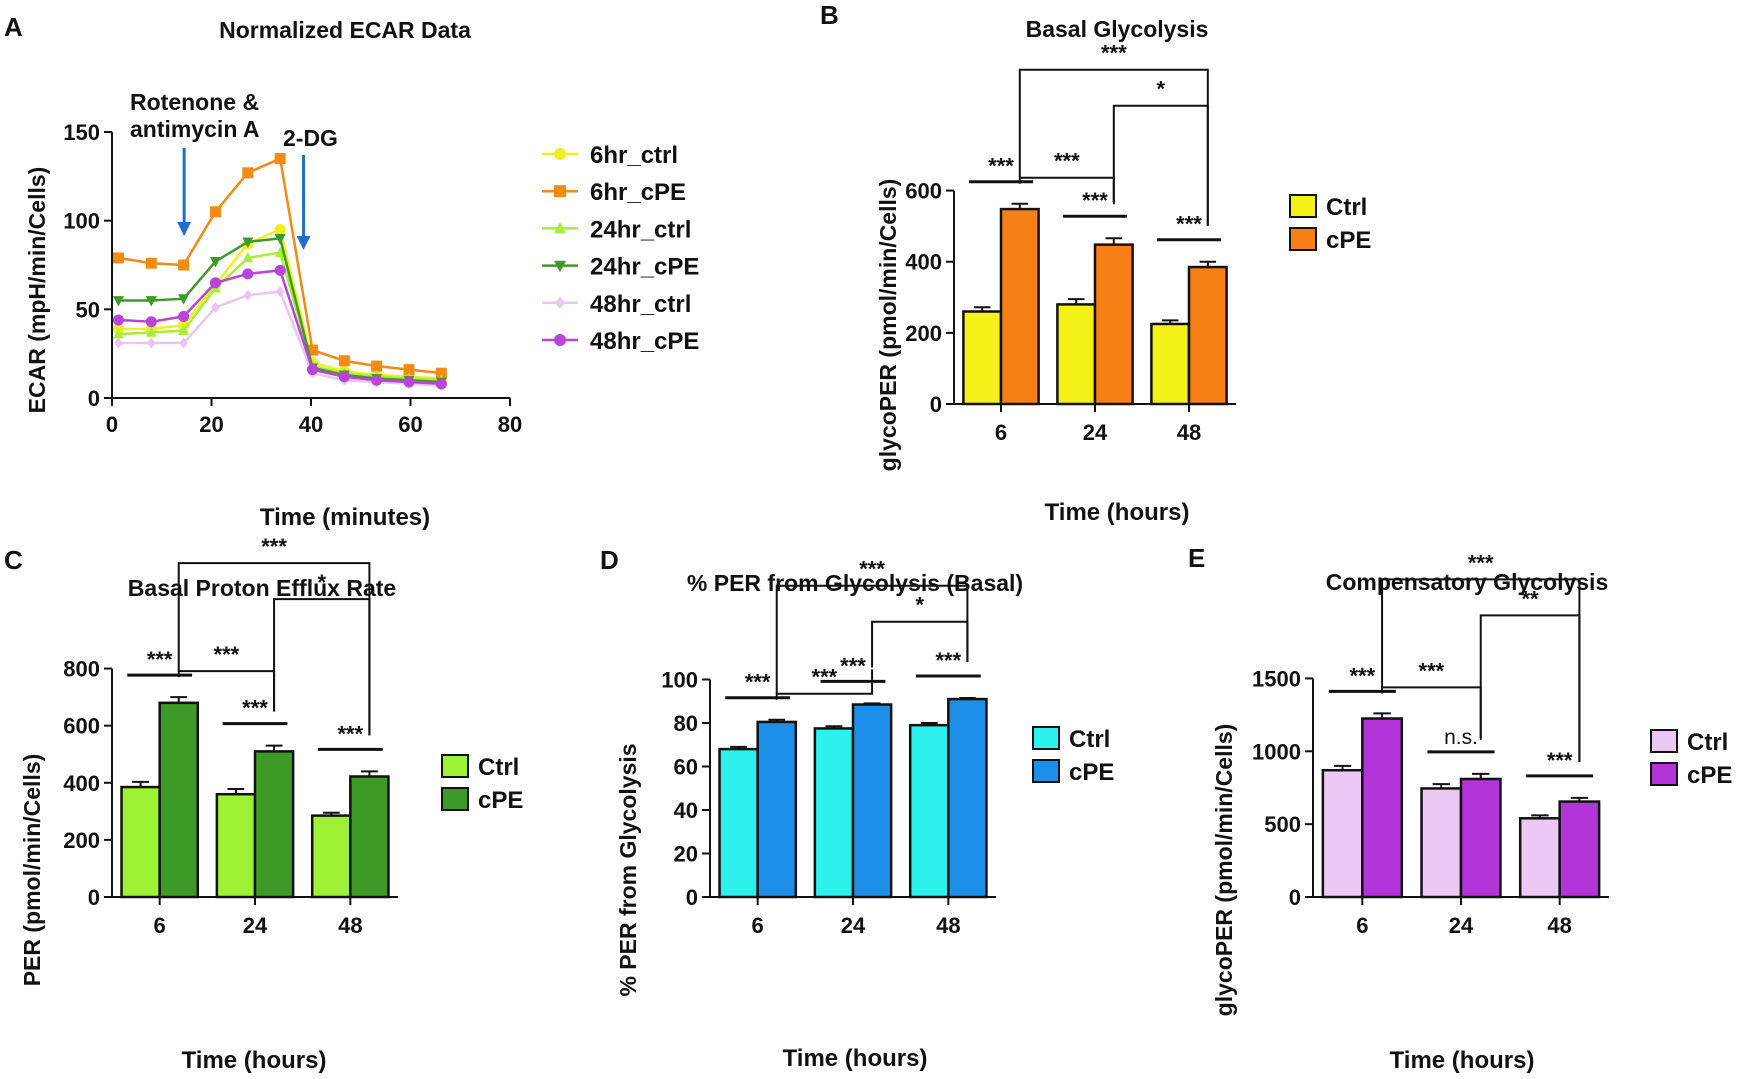 Image resolution: width=1749 pixels, height=1079 pixels. What do you see at coordinates (610, 155) in the screenshot?
I see `legend-item: 6hr_ctrl` at bounding box center [610, 155].